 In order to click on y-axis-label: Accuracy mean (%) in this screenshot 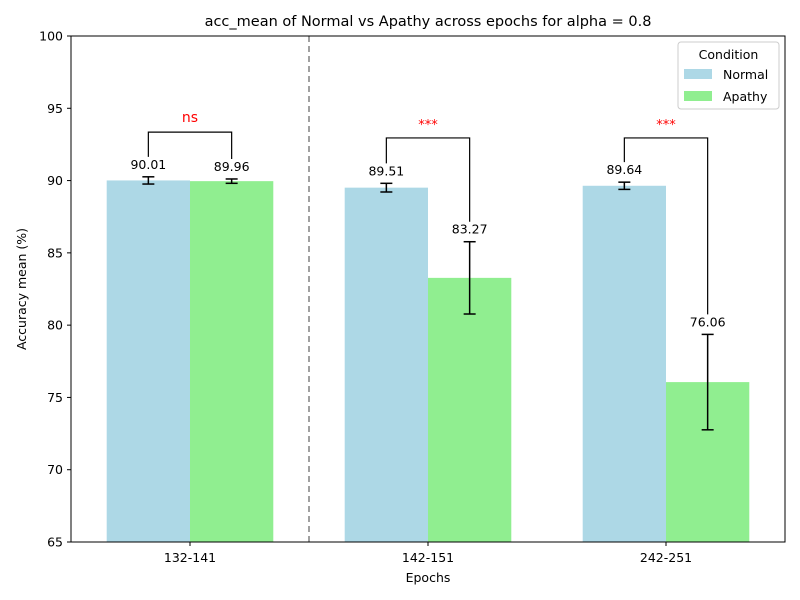, I will do `click(21, 289)`.